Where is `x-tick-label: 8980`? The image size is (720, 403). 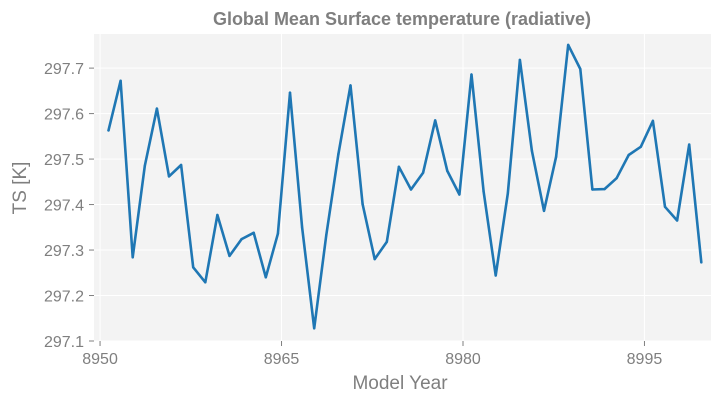 x-tick-label: 8980 is located at coordinates (463, 359).